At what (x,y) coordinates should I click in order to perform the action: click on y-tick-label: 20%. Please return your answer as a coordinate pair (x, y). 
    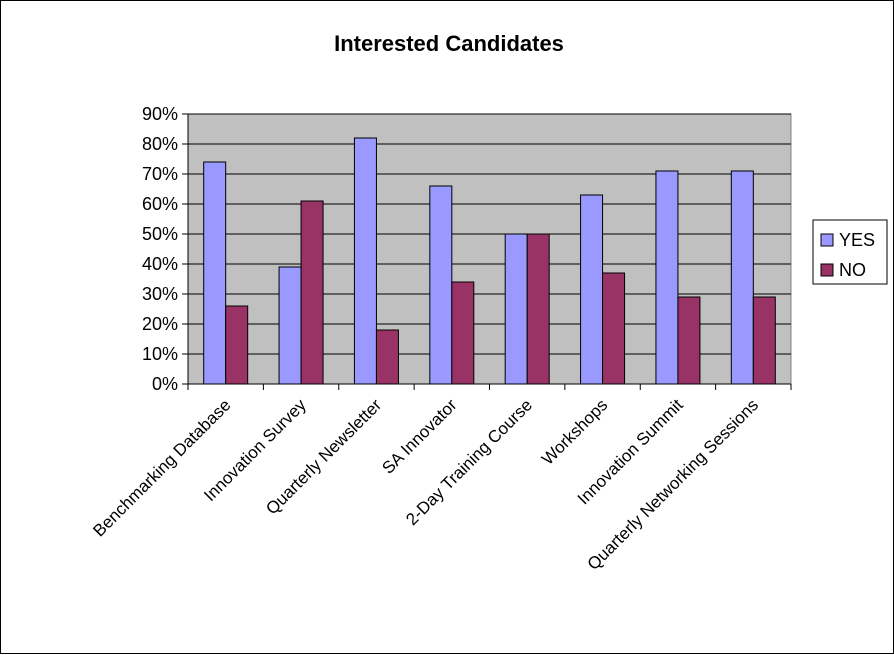
    Looking at the image, I should click on (160, 324).